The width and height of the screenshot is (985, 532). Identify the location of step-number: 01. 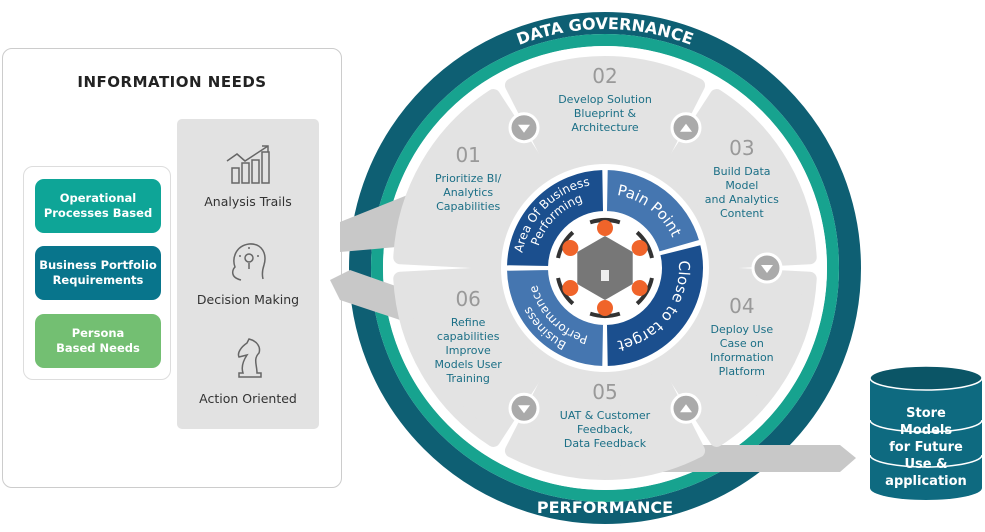
(467, 155).